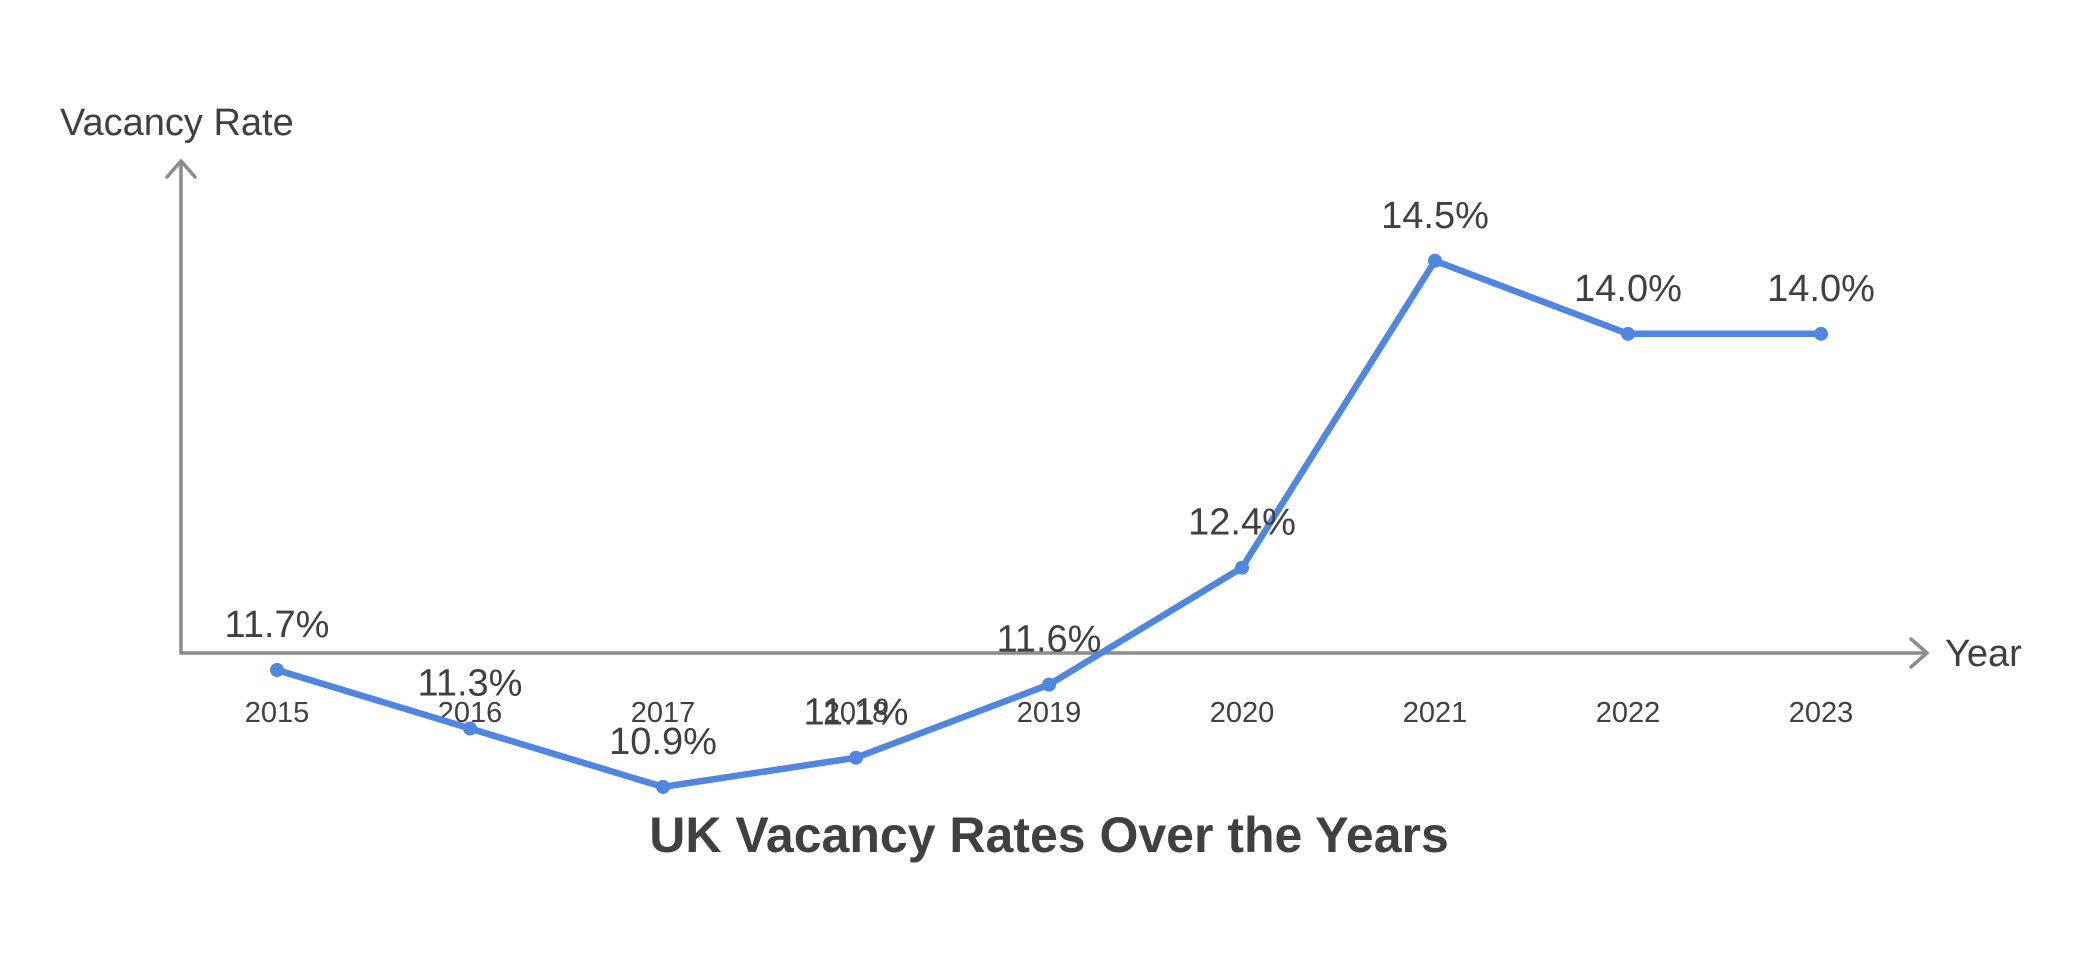 Image resolution: width=2076 pixels, height=960 pixels. I want to click on data-label-2023: 14.0%, so click(1821, 289).